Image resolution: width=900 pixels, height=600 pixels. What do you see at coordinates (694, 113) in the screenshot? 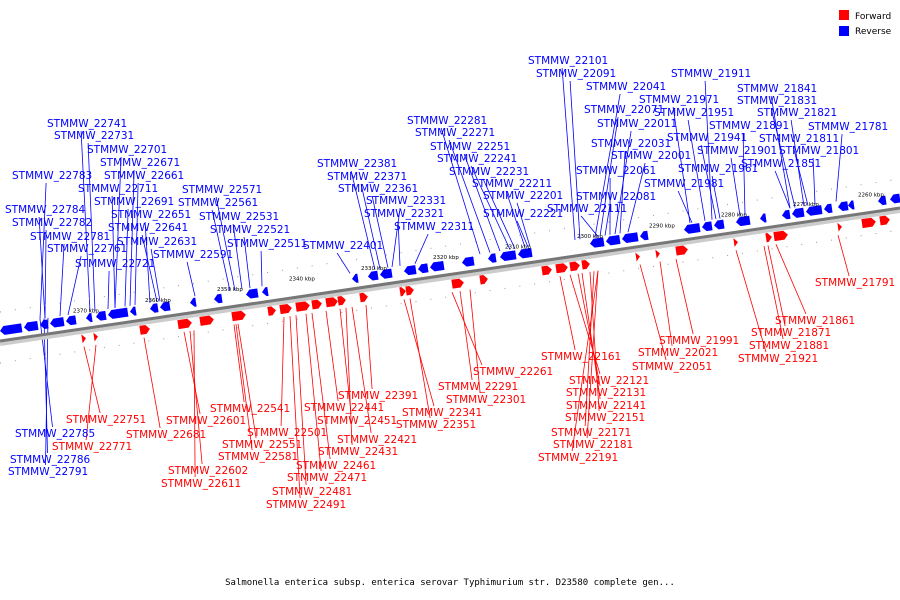
I see `reverse-gene-label: STMMW_21951` at bounding box center [694, 113].